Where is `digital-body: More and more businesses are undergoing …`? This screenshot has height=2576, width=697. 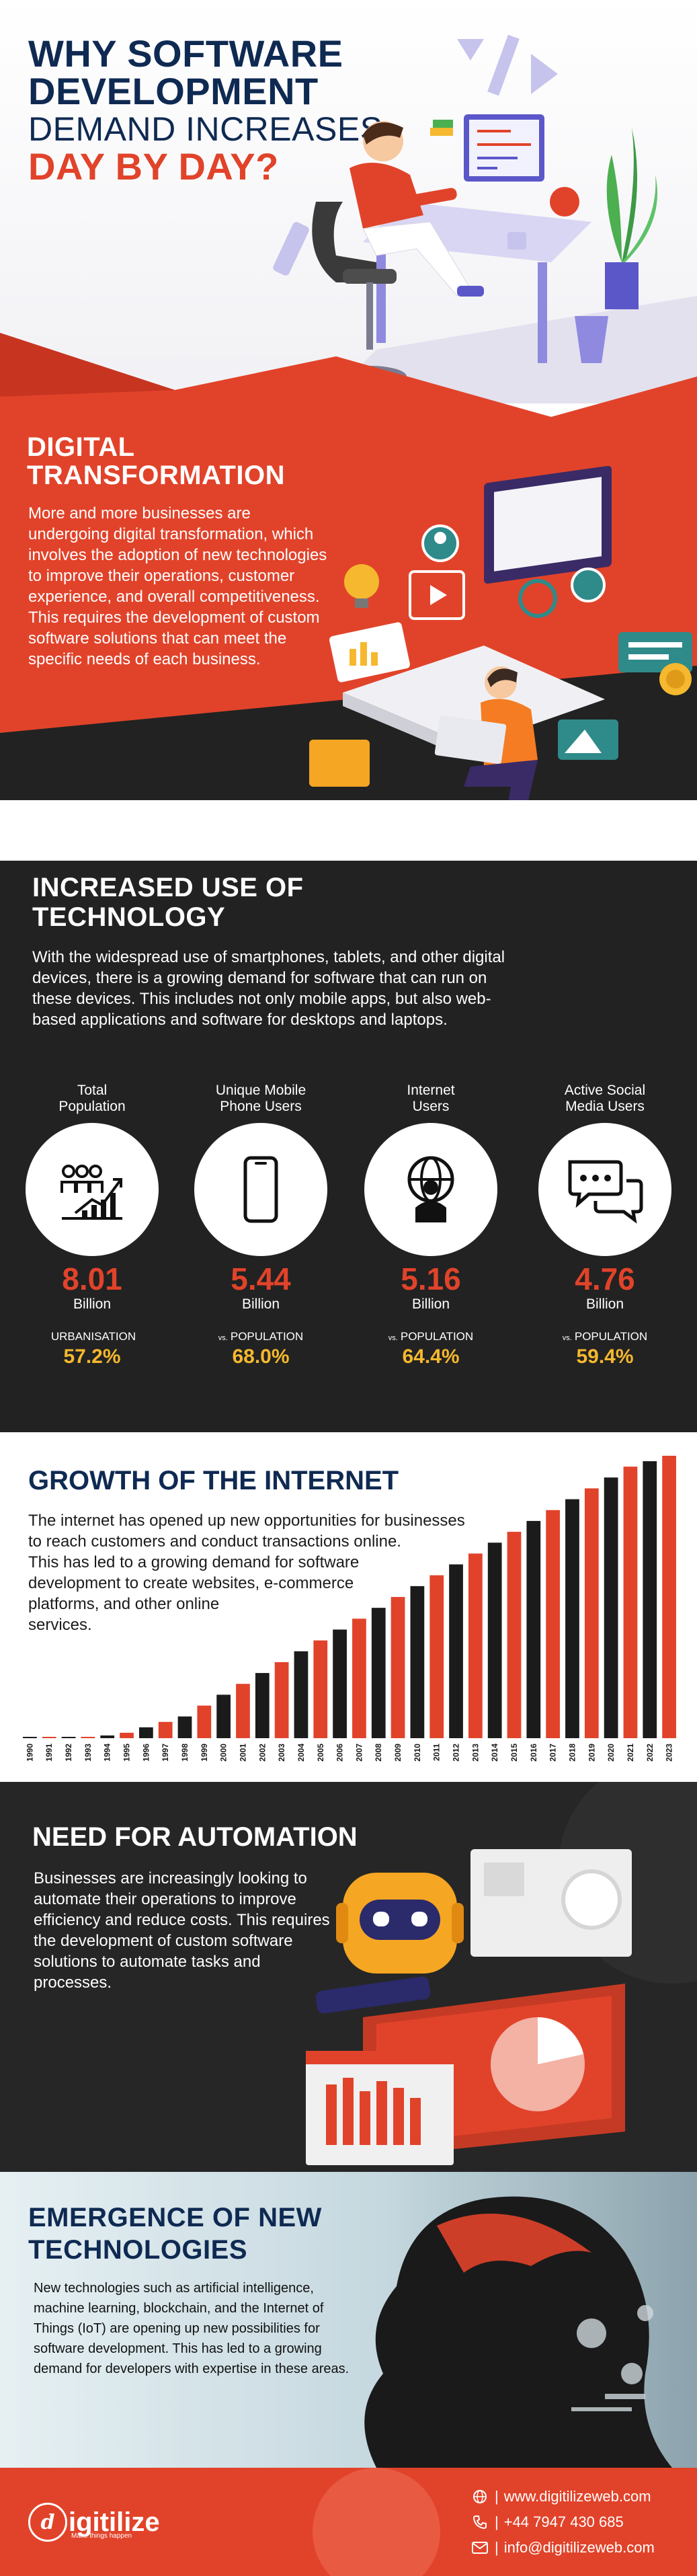
digital-body: More and more businesses are undergoing … is located at coordinates (177, 586).